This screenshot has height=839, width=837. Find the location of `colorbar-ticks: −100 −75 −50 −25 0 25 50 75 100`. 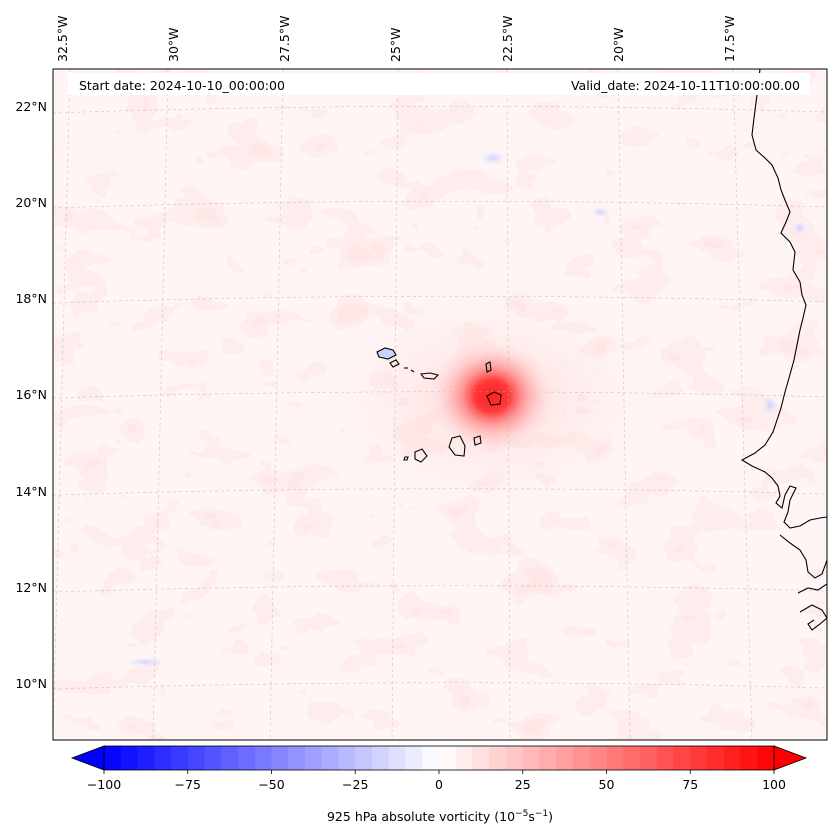

colorbar-ticks: −100 −75 −50 −25 0 25 50 75 100 is located at coordinates (436, 781).